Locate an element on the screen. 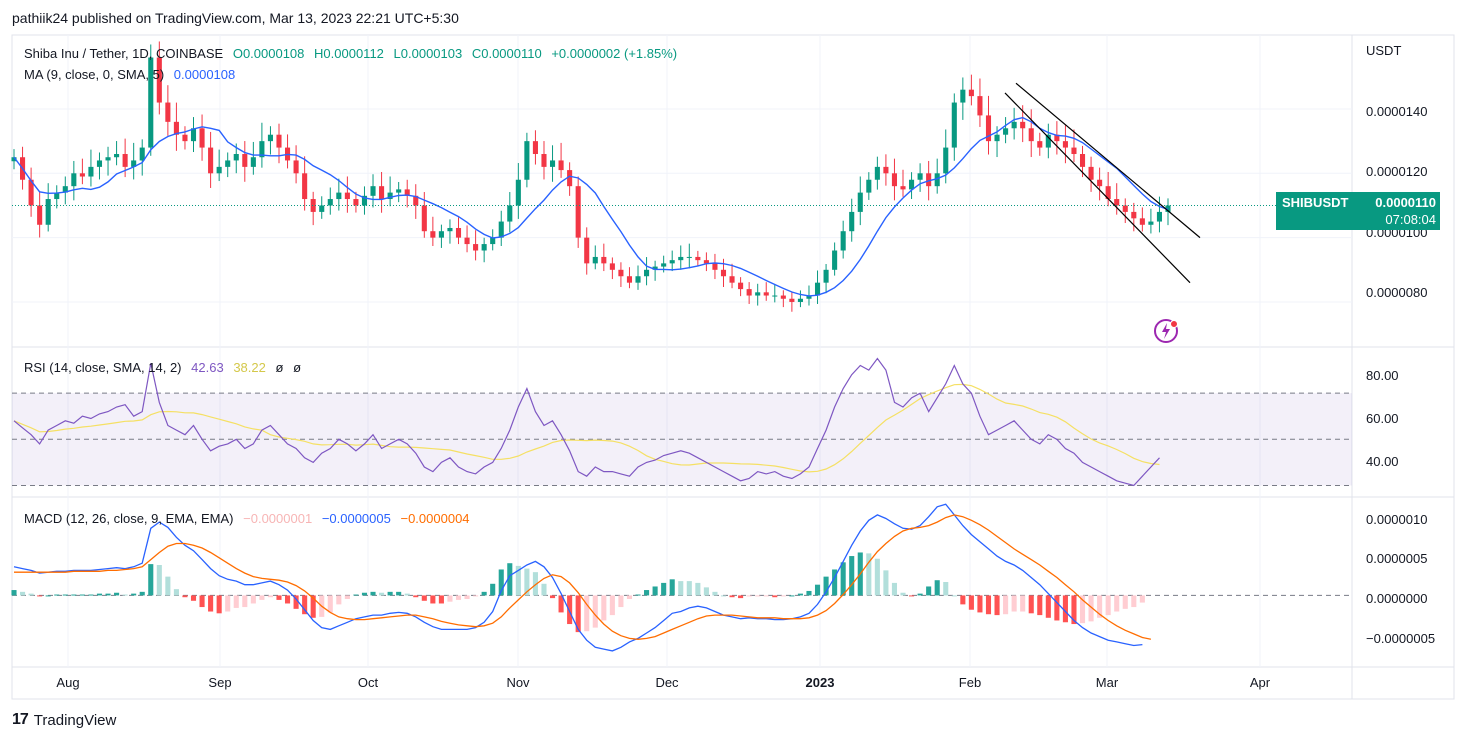  rsi-tick: 60.00 is located at coordinates (1382, 418).